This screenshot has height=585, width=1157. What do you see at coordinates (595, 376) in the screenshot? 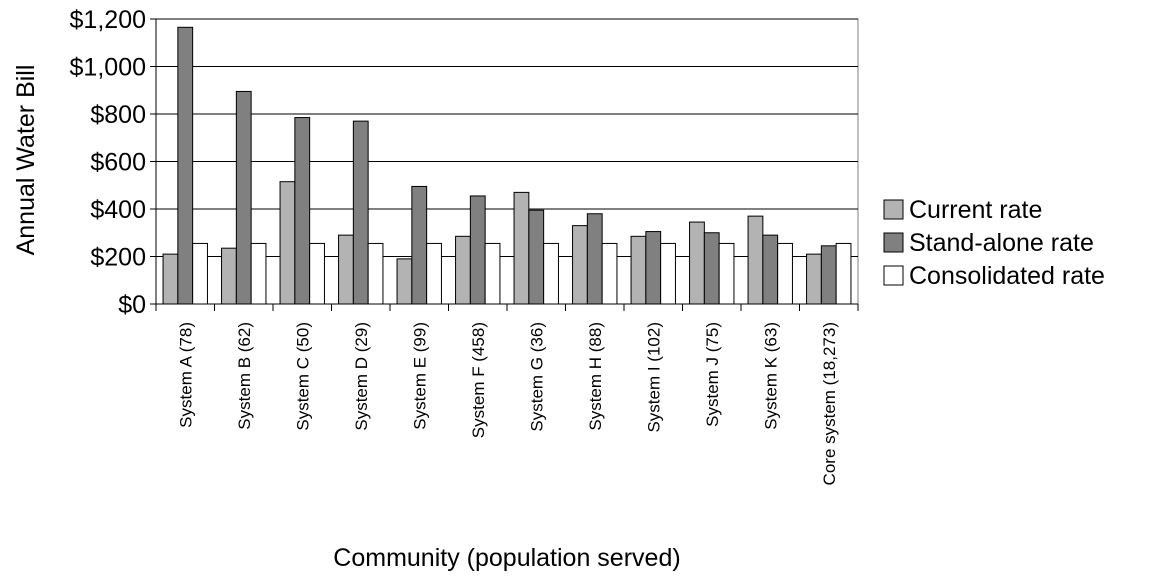
I see `x-tick-label: System H (88)` at bounding box center [595, 376].